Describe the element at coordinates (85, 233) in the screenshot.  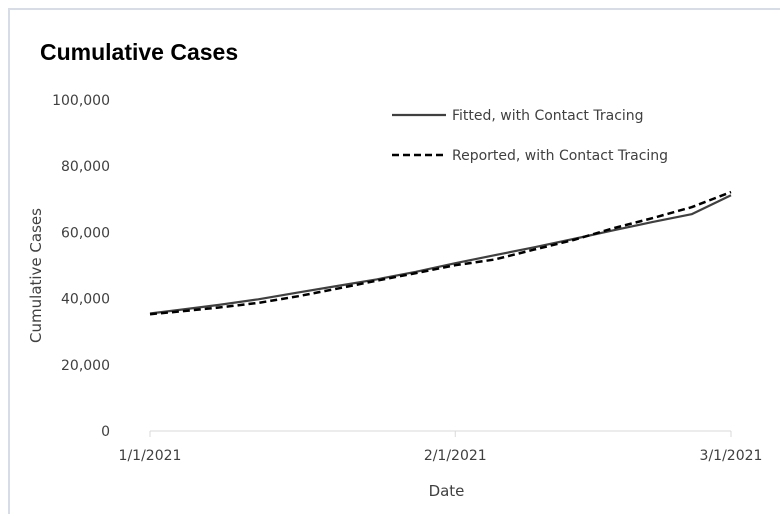
I see `y-tick-label: 60,000` at that location.